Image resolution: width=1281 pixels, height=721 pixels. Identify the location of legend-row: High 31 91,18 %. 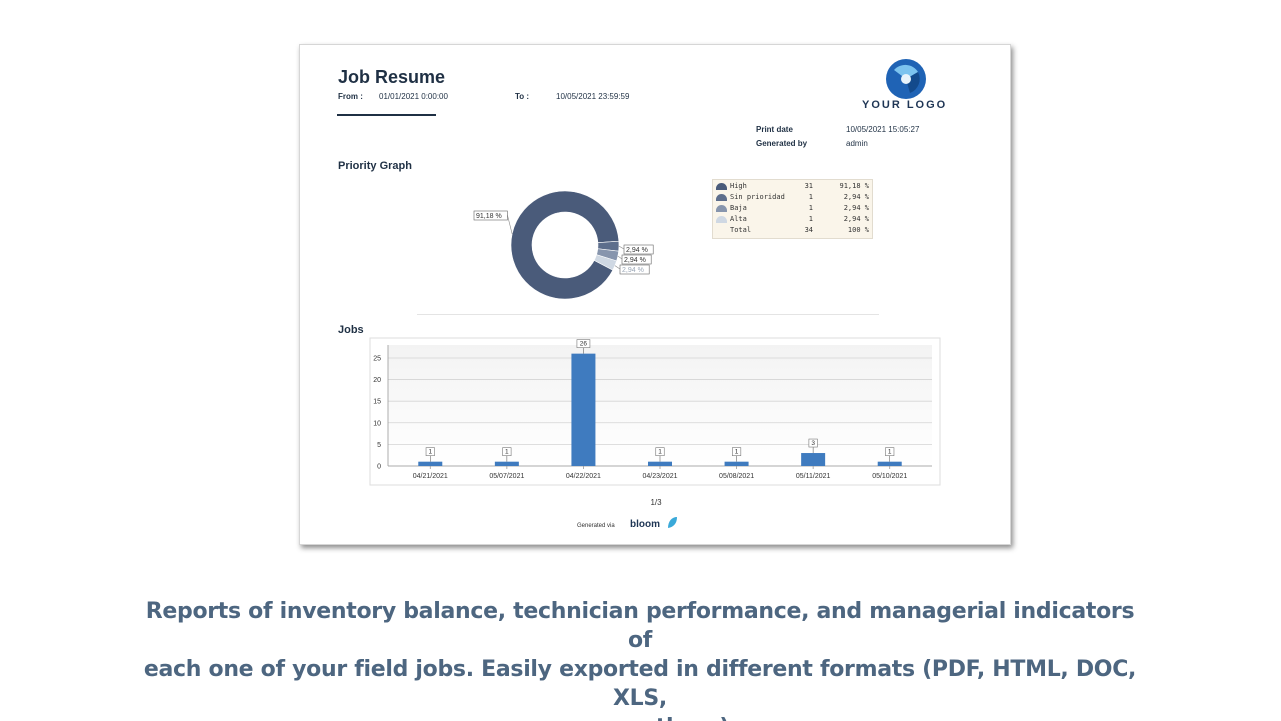
(793, 186).